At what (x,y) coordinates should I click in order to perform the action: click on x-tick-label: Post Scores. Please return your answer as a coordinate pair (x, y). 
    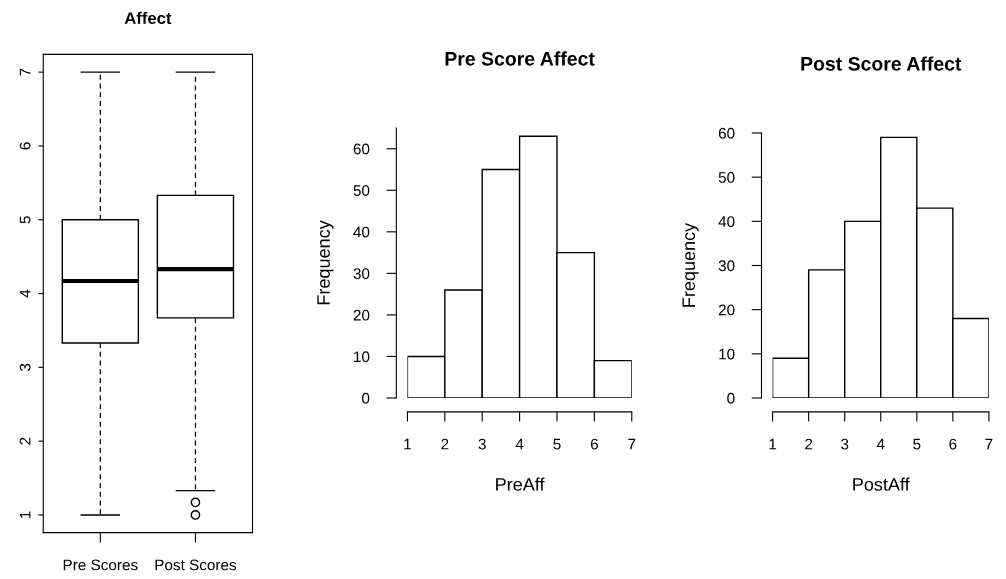
    Looking at the image, I should click on (196, 565).